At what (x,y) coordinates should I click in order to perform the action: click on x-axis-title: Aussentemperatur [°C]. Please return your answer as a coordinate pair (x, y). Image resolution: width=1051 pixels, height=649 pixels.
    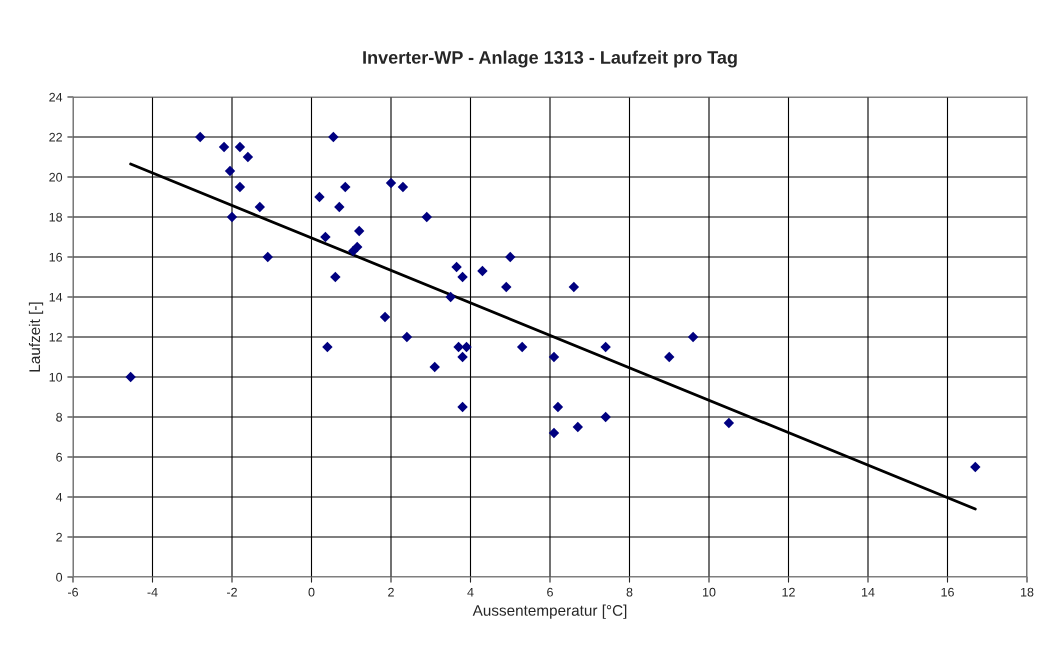
    Looking at the image, I should click on (549, 611).